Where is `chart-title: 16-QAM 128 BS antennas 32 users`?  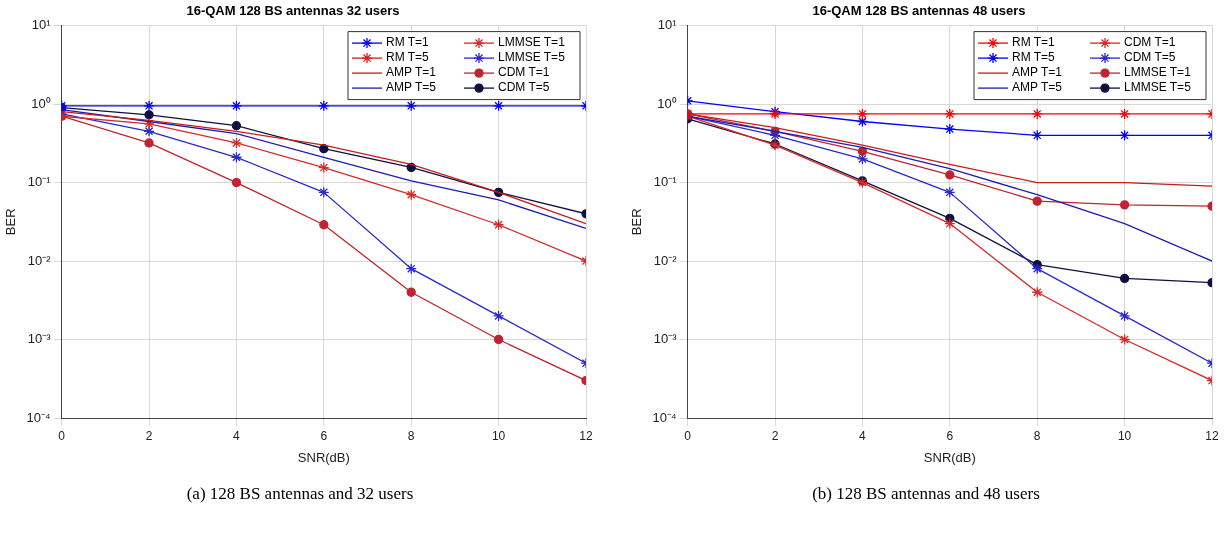 chart-title: 16-QAM 128 BS antennas 32 users is located at coordinates (293, 11).